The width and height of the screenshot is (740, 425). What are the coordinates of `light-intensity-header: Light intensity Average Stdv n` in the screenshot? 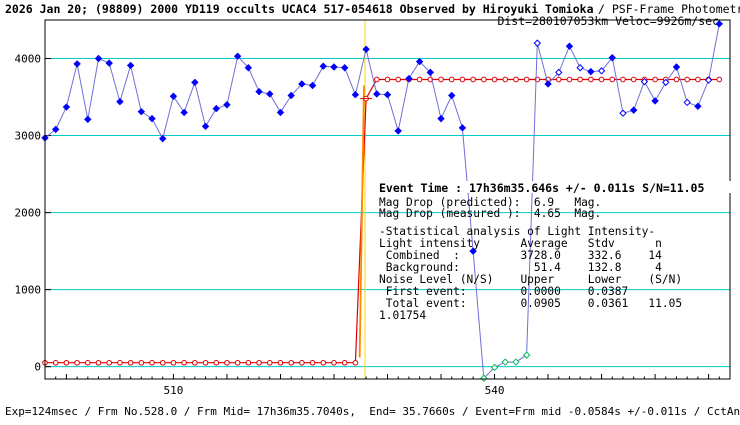 It's located at (520, 243).